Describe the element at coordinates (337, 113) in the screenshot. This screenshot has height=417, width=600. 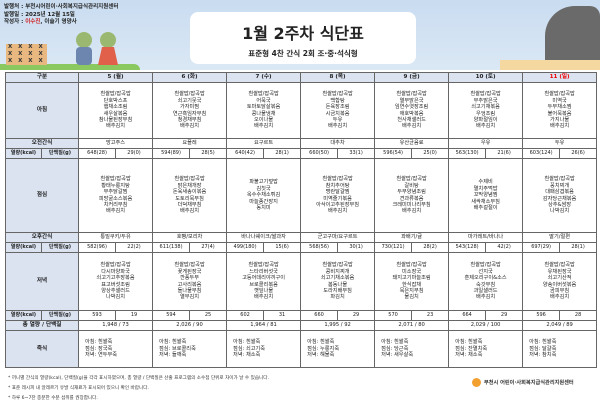
I see `menu-item: 시금치볶음` at that location.